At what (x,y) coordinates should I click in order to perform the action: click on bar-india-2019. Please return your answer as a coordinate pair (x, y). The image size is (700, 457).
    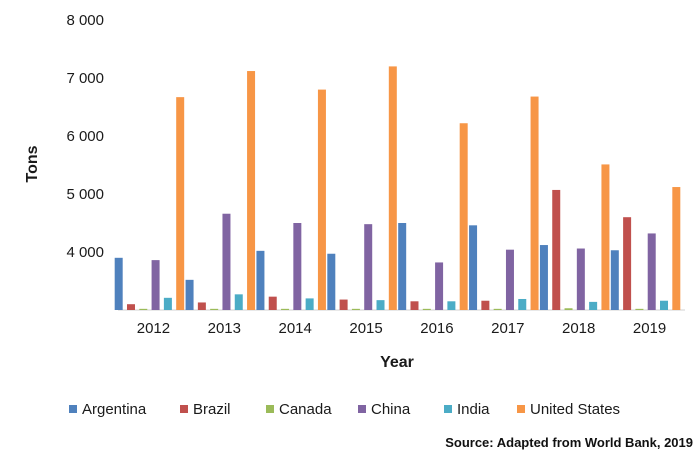
    Looking at the image, I should click on (664, 305).